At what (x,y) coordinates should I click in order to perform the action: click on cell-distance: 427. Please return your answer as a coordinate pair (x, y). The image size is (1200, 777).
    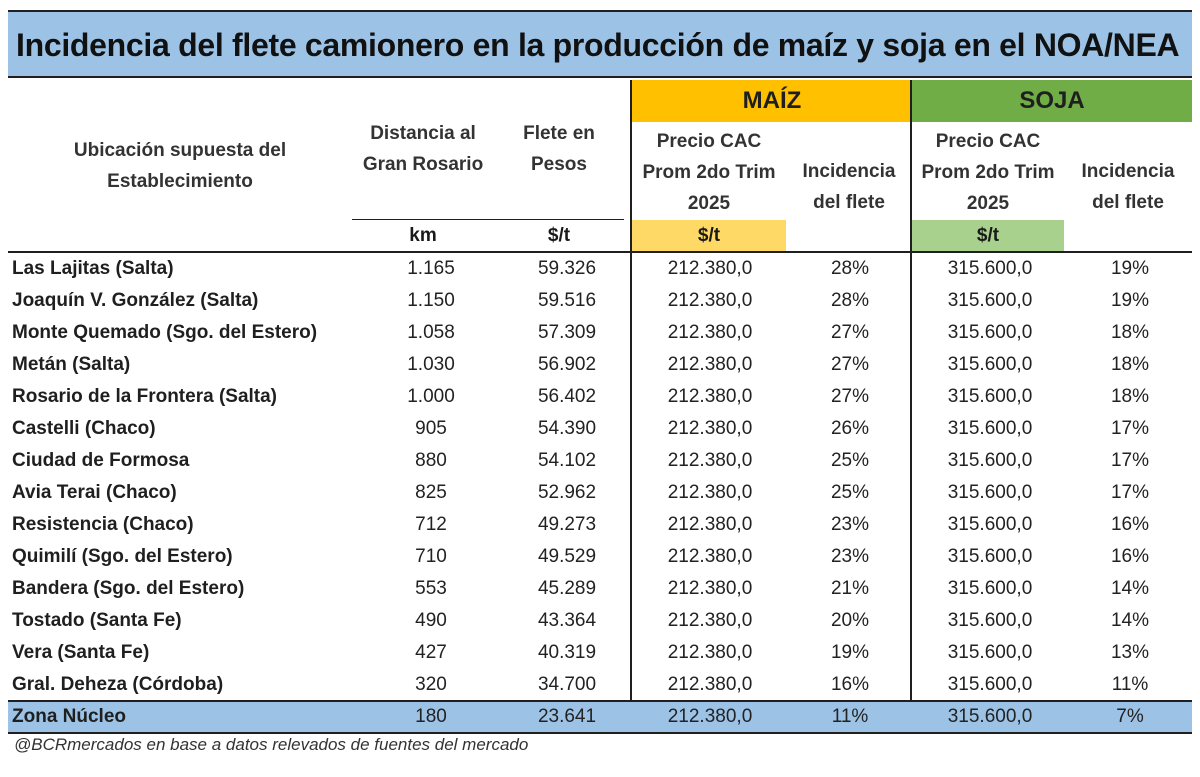
    Looking at the image, I should click on (431, 652).